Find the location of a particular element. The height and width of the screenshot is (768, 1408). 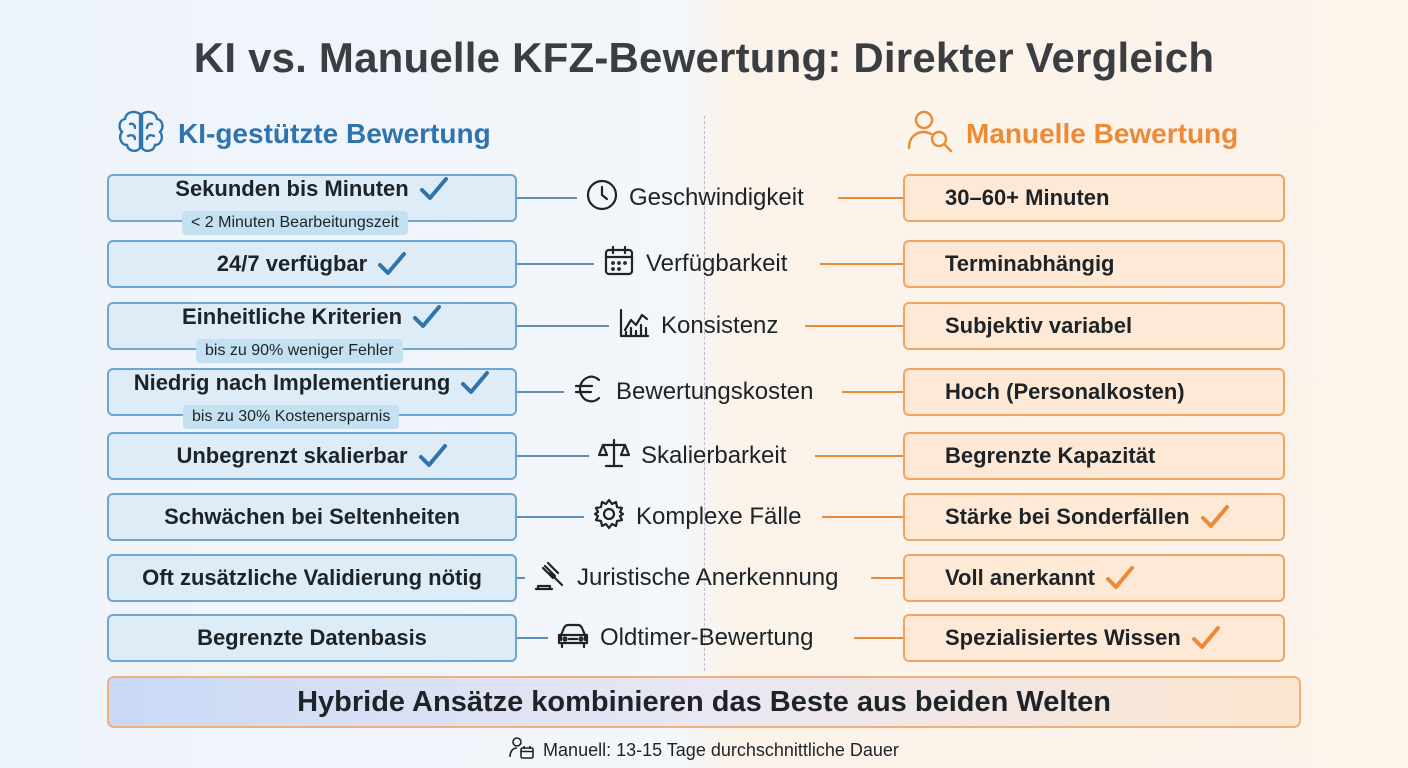

ki-value-text: Unbegrenzt skalierbar is located at coordinates (292, 455).